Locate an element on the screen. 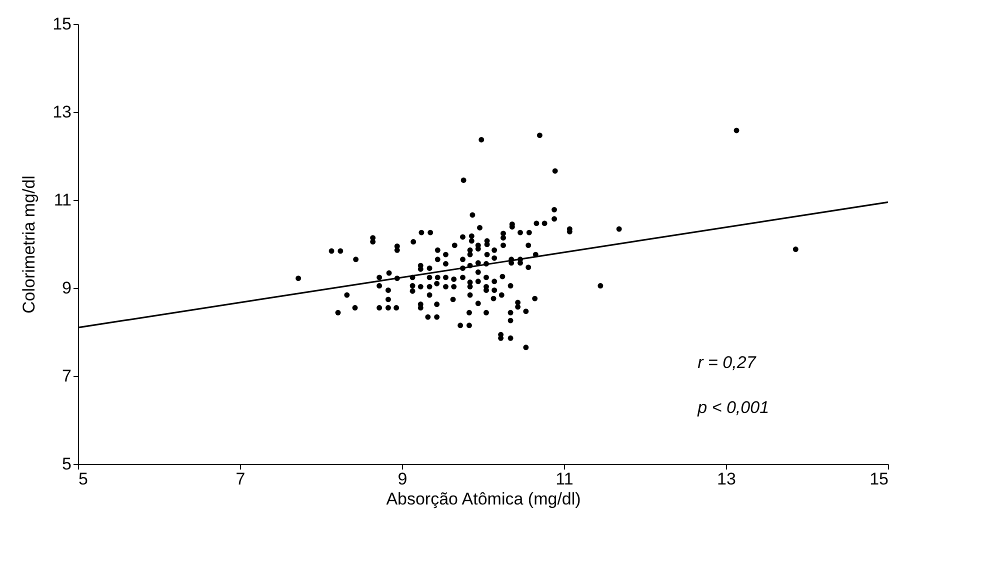 The image size is (988, 583). x-tick-label: 11 is located at coordinates (565, 479).